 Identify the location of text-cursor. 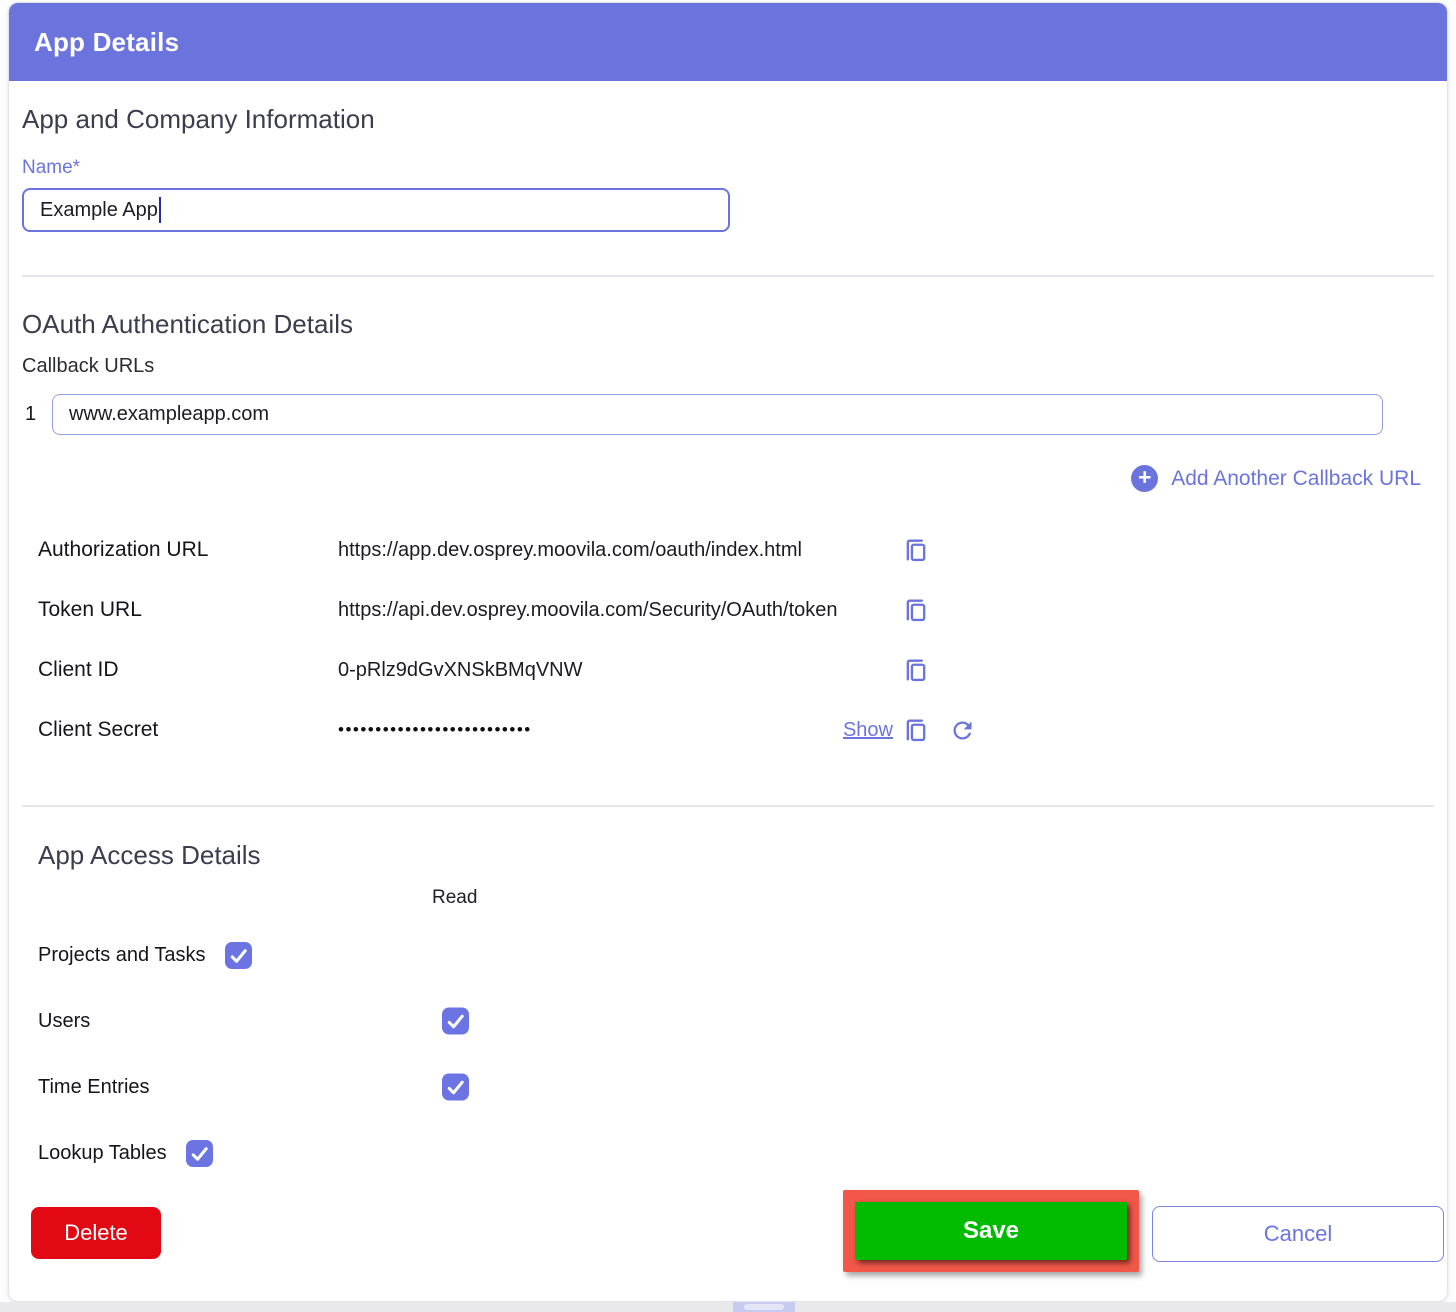
(159, 210).